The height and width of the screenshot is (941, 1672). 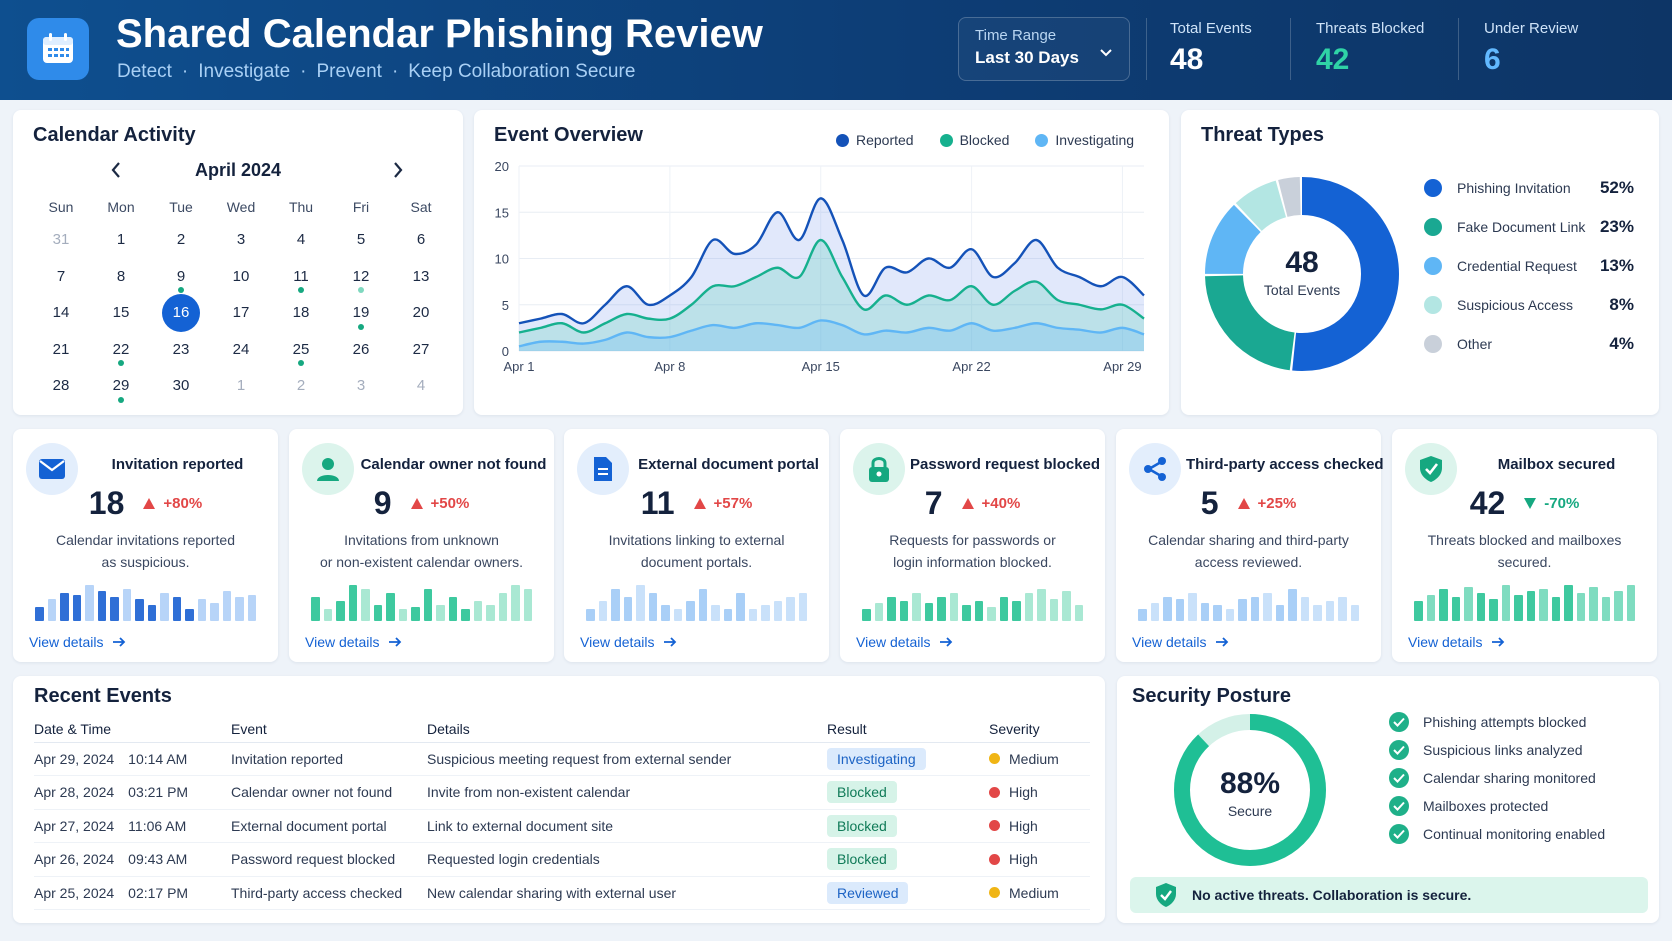 I want to click on col-date-time: Date & Time, so click(x=132, y=729).